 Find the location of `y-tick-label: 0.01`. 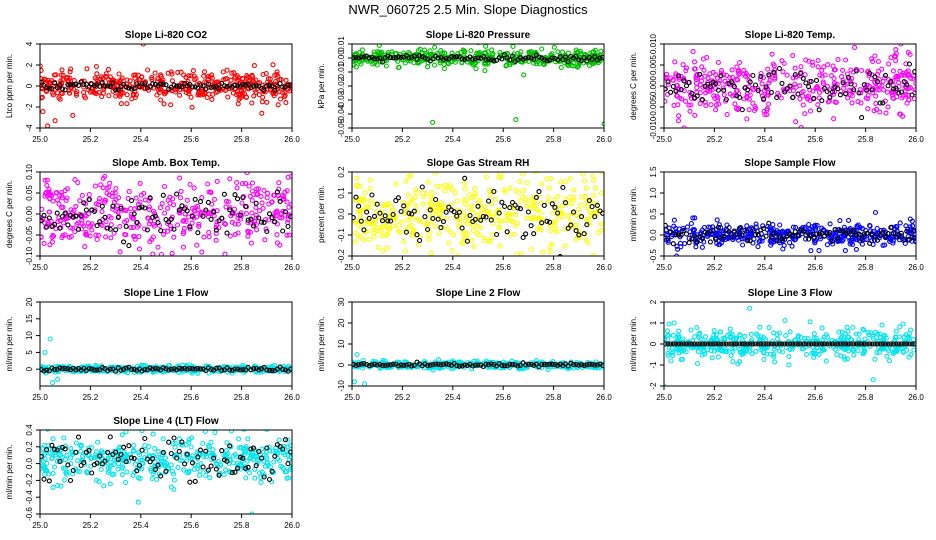

y-tick-label: 0.01 is located at coordinates (341, 44).